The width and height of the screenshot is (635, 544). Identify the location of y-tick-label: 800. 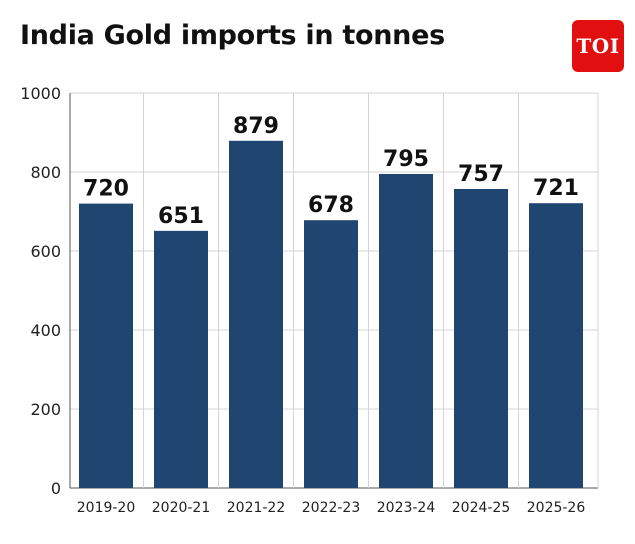
(45, 172).